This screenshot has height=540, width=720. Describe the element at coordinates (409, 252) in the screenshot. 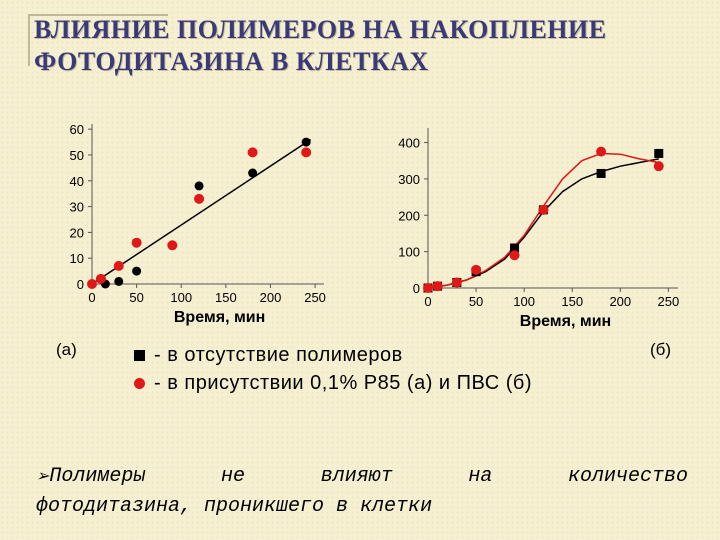

I see `y-tick-label: 100` at that location.